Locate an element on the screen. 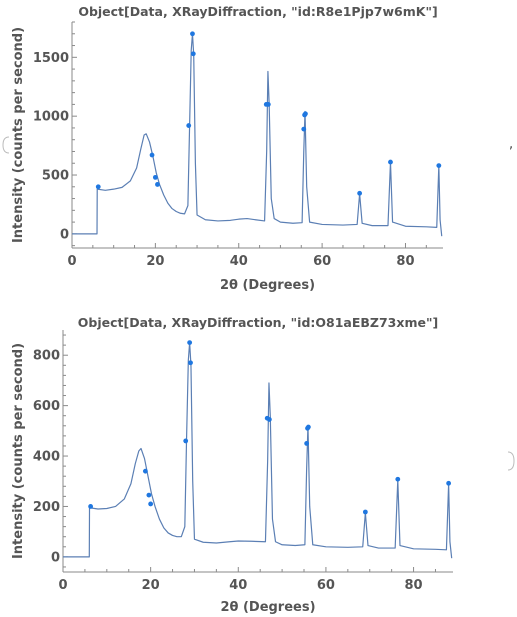  y-tick-label: 600 is located at coordinates (46, 406).